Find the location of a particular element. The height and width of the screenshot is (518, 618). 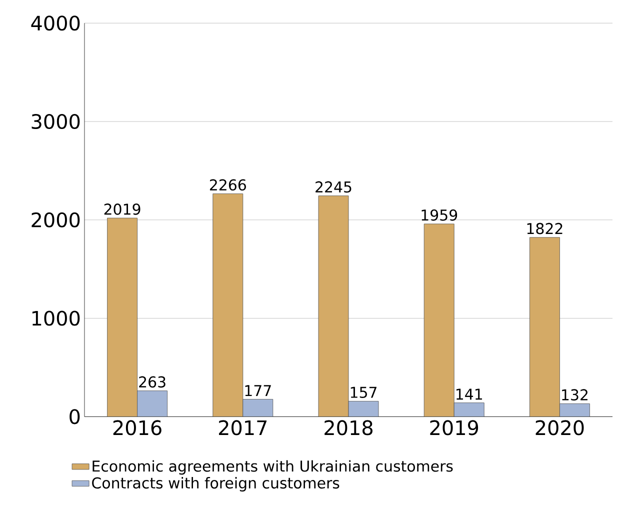

x-tick-label: 2020 is located at coordinates (560, 428).